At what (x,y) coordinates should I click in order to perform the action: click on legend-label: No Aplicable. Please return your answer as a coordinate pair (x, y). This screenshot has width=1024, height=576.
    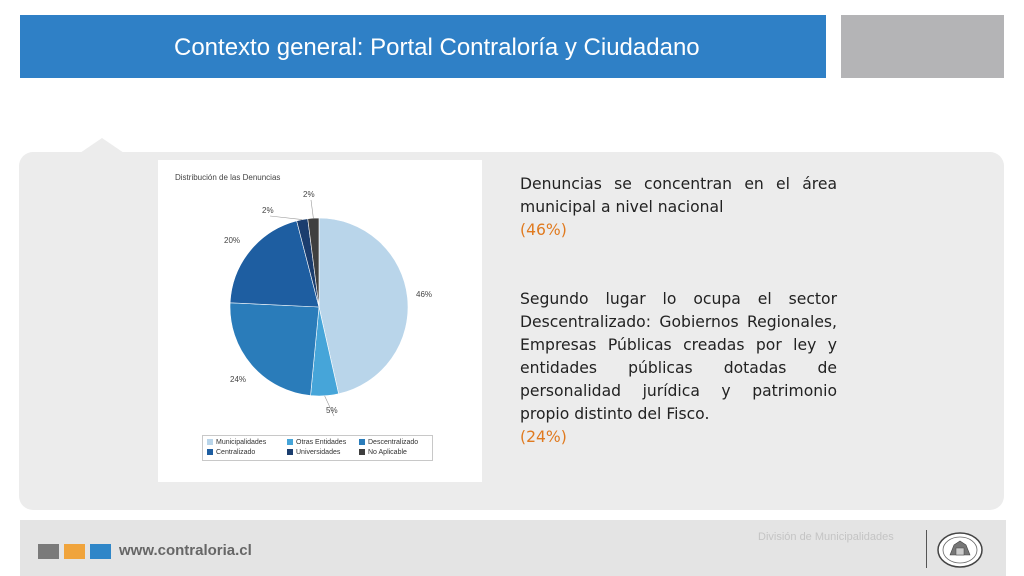
    Looking at the image, I should click on (387, 452).